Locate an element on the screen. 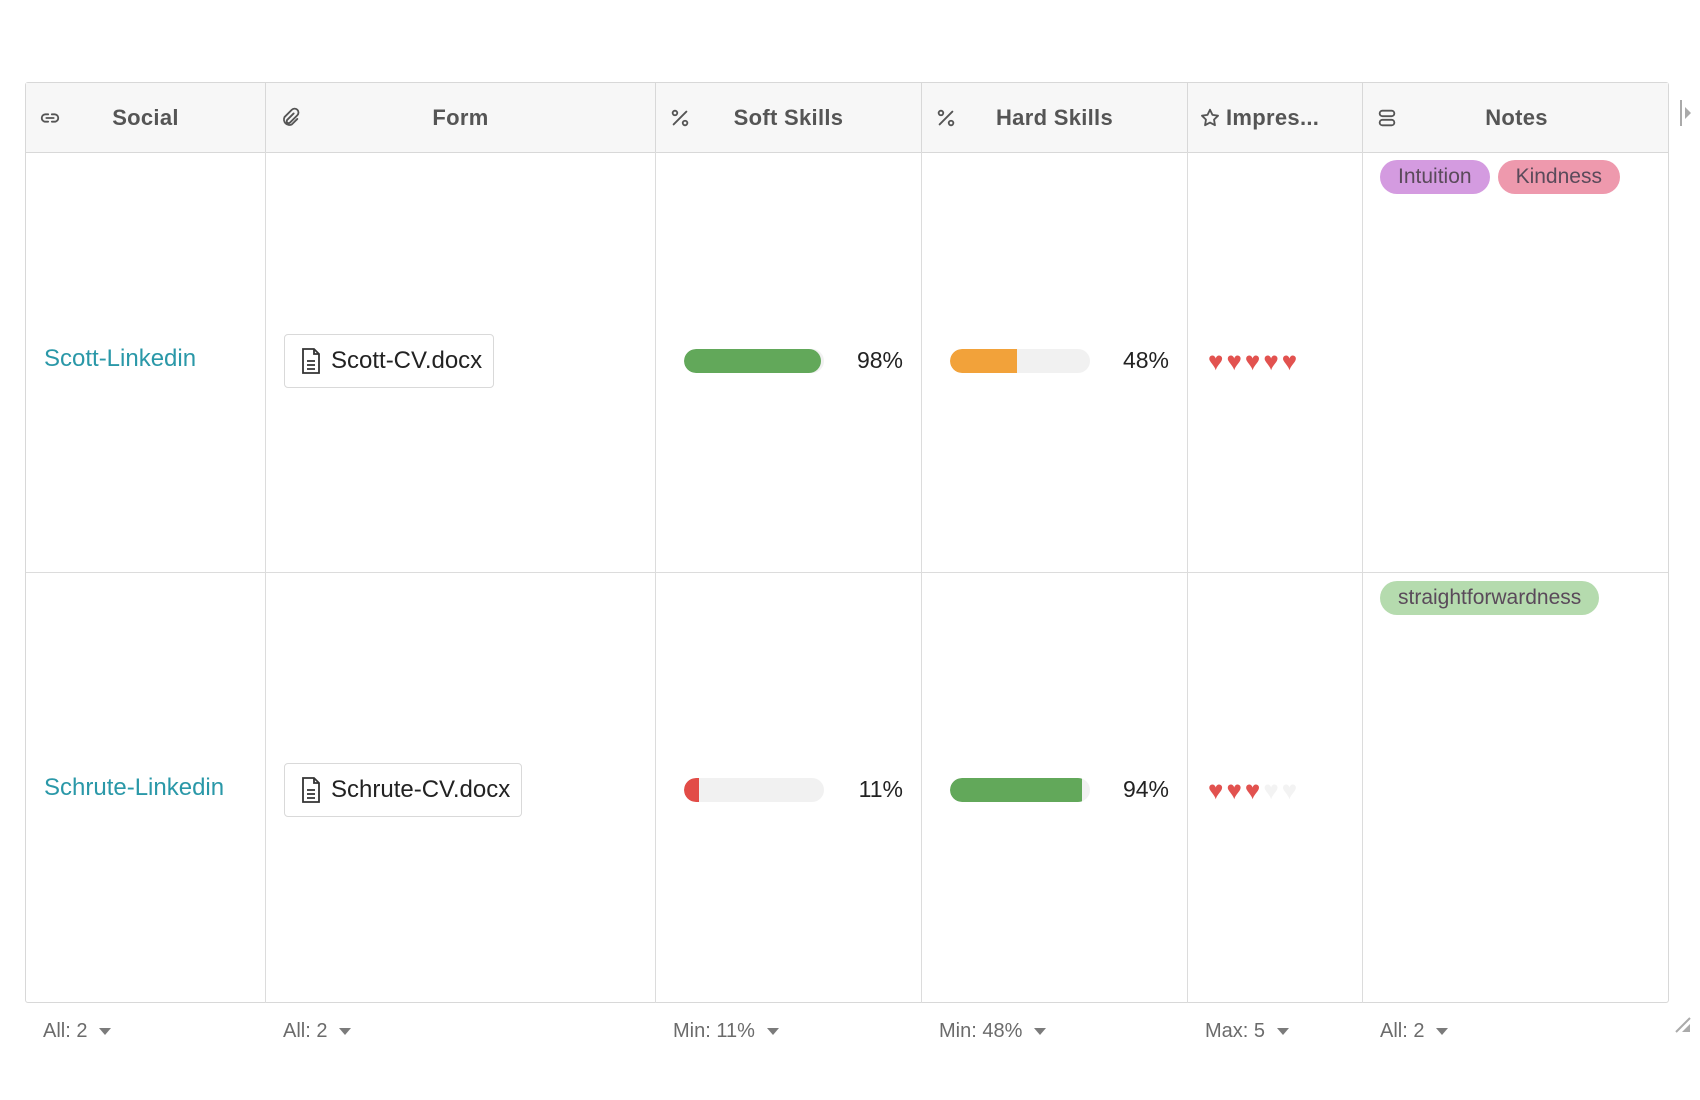  column-title: Notes is located at coordinates (1516, 117).